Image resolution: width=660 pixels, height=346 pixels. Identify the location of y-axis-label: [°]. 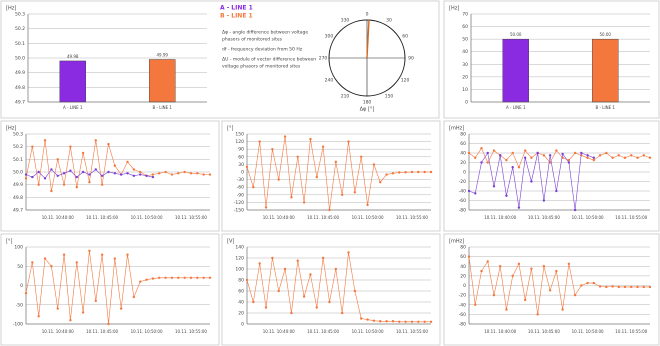
(9, 242).